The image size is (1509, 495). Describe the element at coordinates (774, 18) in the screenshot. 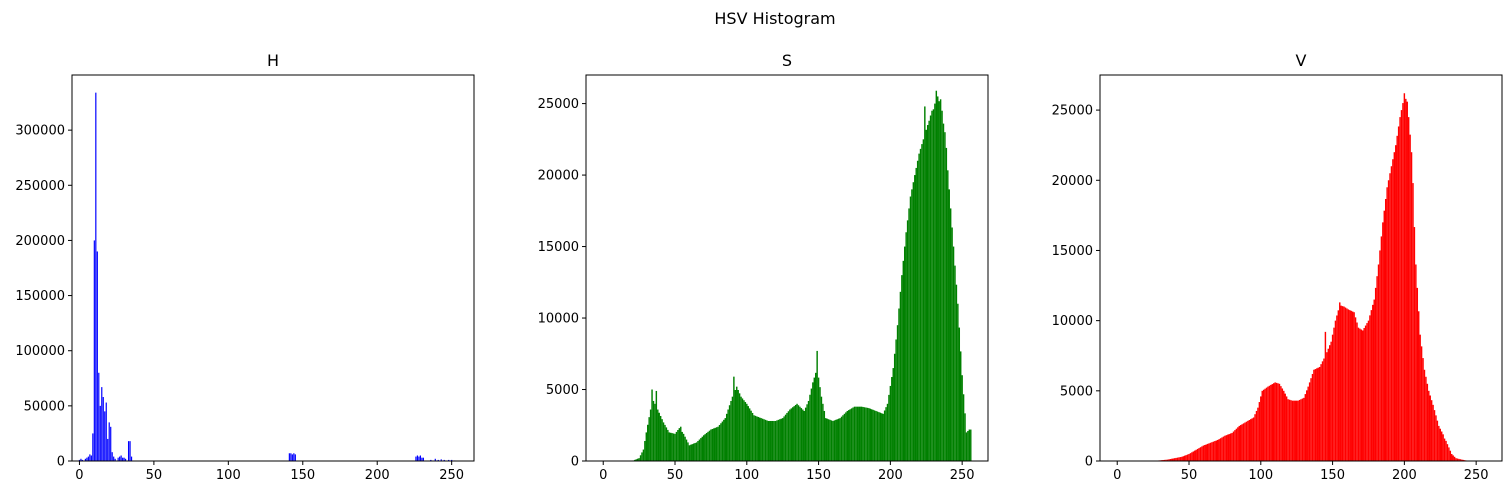

I see `figure-title: HSV Histogram` at that location.